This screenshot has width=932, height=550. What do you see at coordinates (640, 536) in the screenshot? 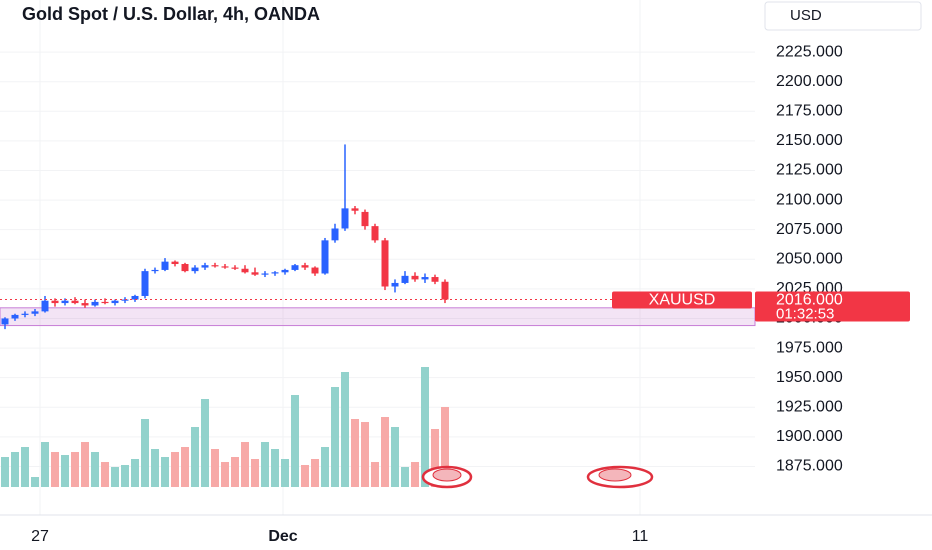
I see `x-tick-label: 11` at bounding box center [640, 536].